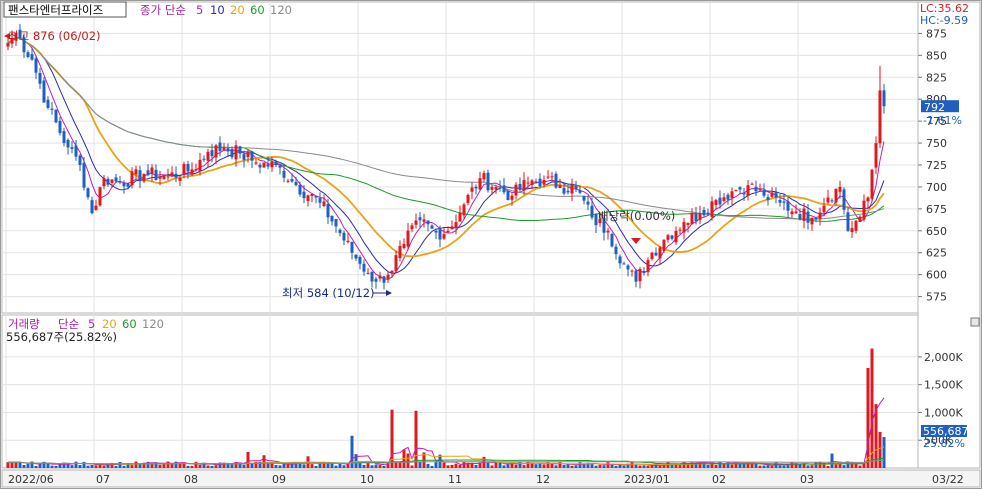 The width and height of the screenshot is (982, 493). I want to click on volume-ma-legend-120: 120, so click(153, 324).